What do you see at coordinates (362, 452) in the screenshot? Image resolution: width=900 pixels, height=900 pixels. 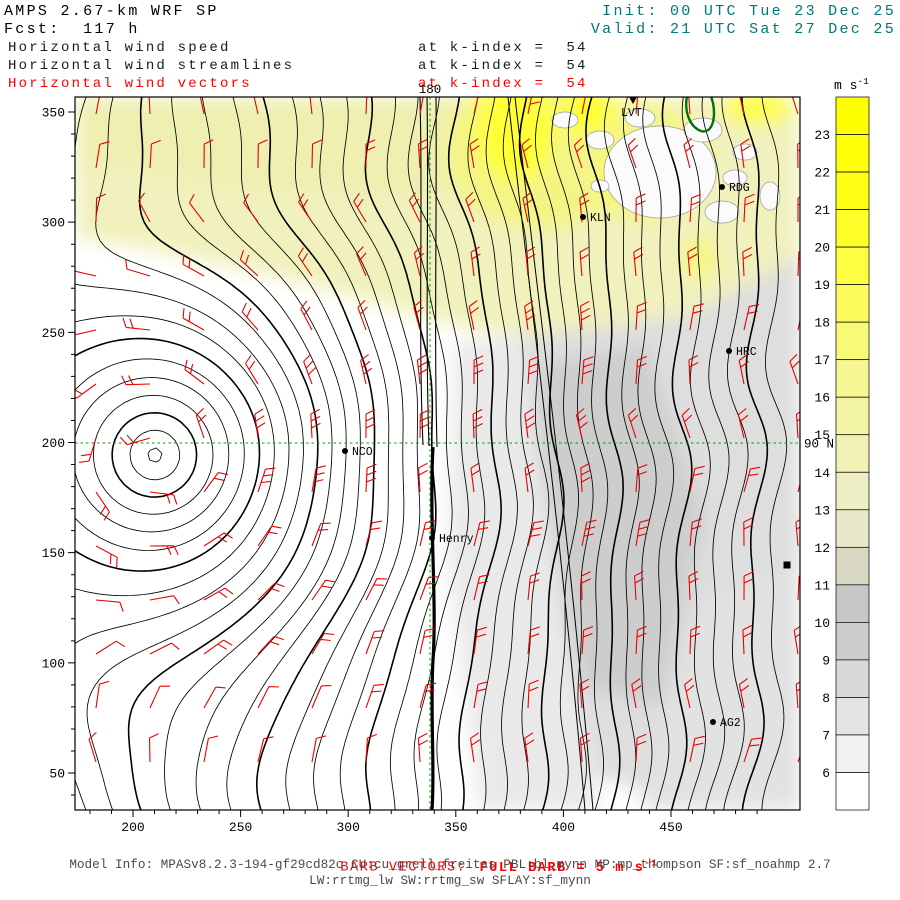 I see `station-label: NCO` at bounding box center [362, 452].